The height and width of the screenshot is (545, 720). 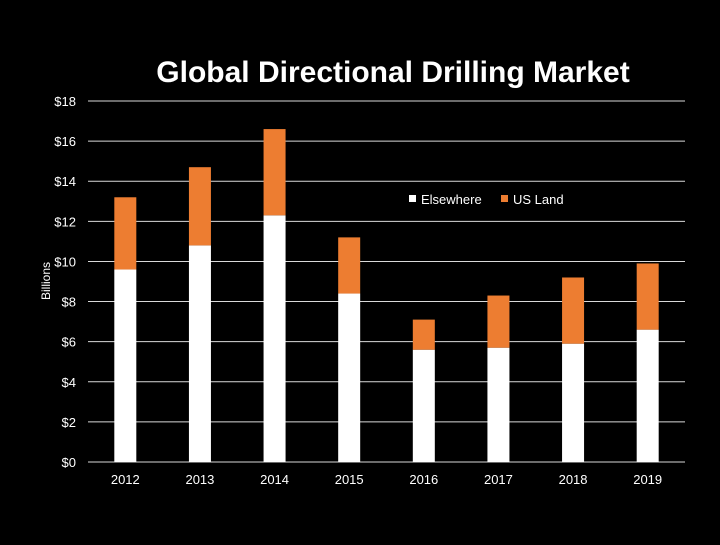 What do you see at coordinates (69, 422) in the screenshot?
I see `y-tick-label: $2` at bounding box center [69, 422].